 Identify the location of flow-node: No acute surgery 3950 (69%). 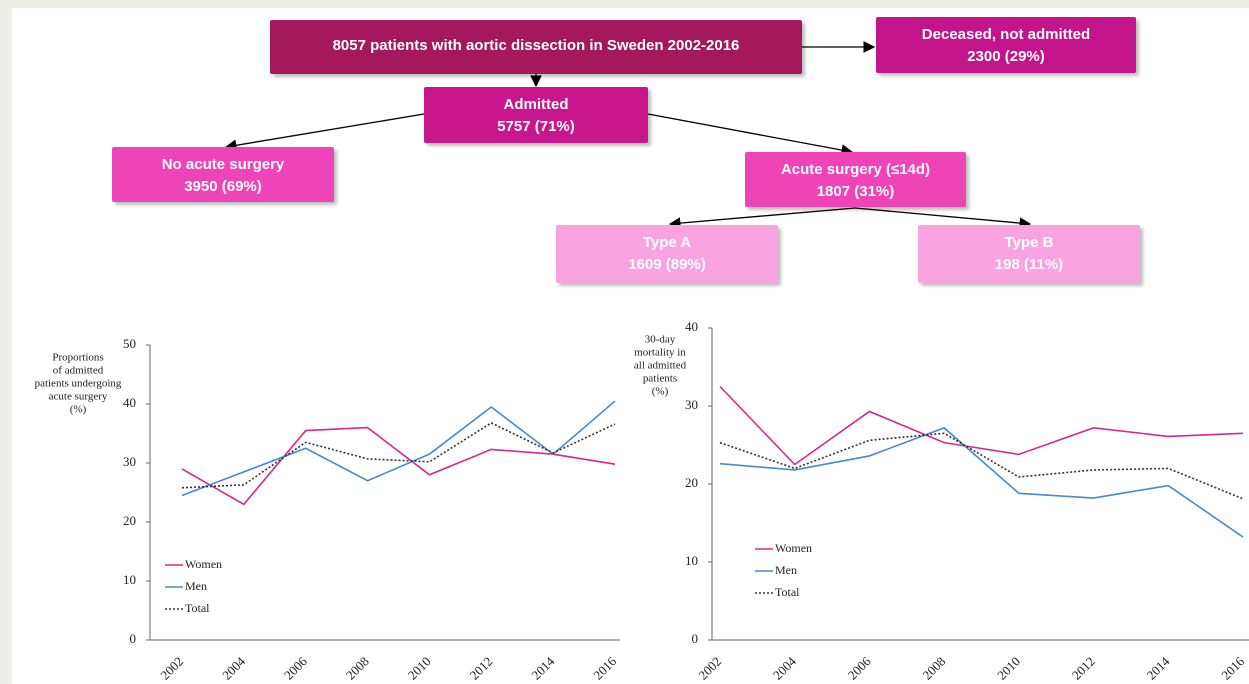
(223, 174).